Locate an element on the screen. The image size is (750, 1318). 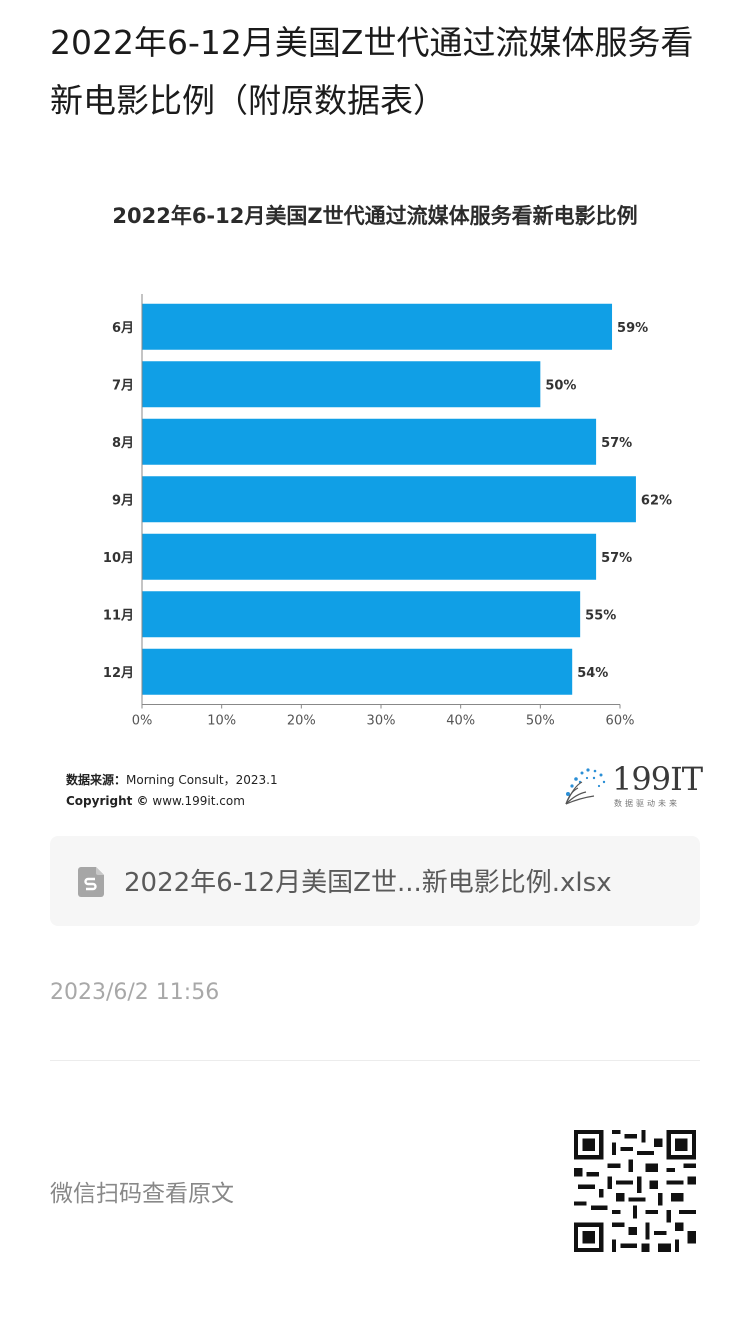
x-tick-label: 0% is located at coordinates (142, 721).